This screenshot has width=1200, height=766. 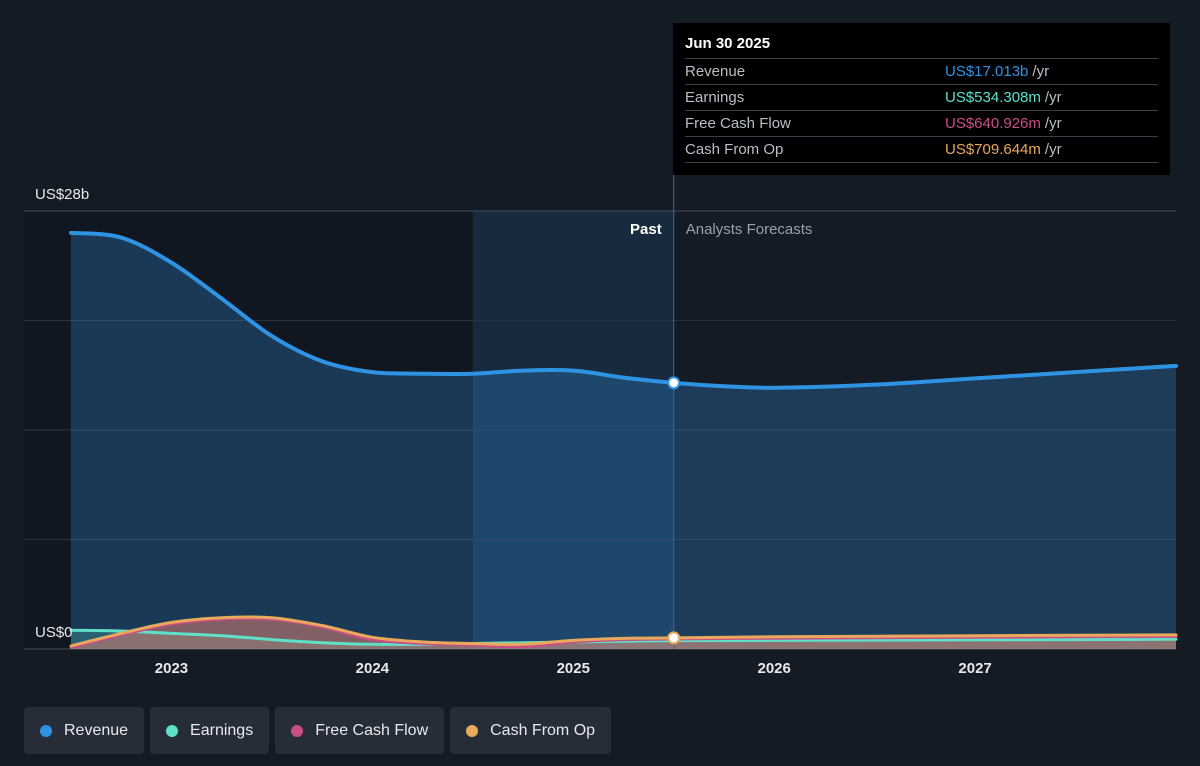 I want to click on legend-item-earnings: Earnings, so click(x=210, y=730).